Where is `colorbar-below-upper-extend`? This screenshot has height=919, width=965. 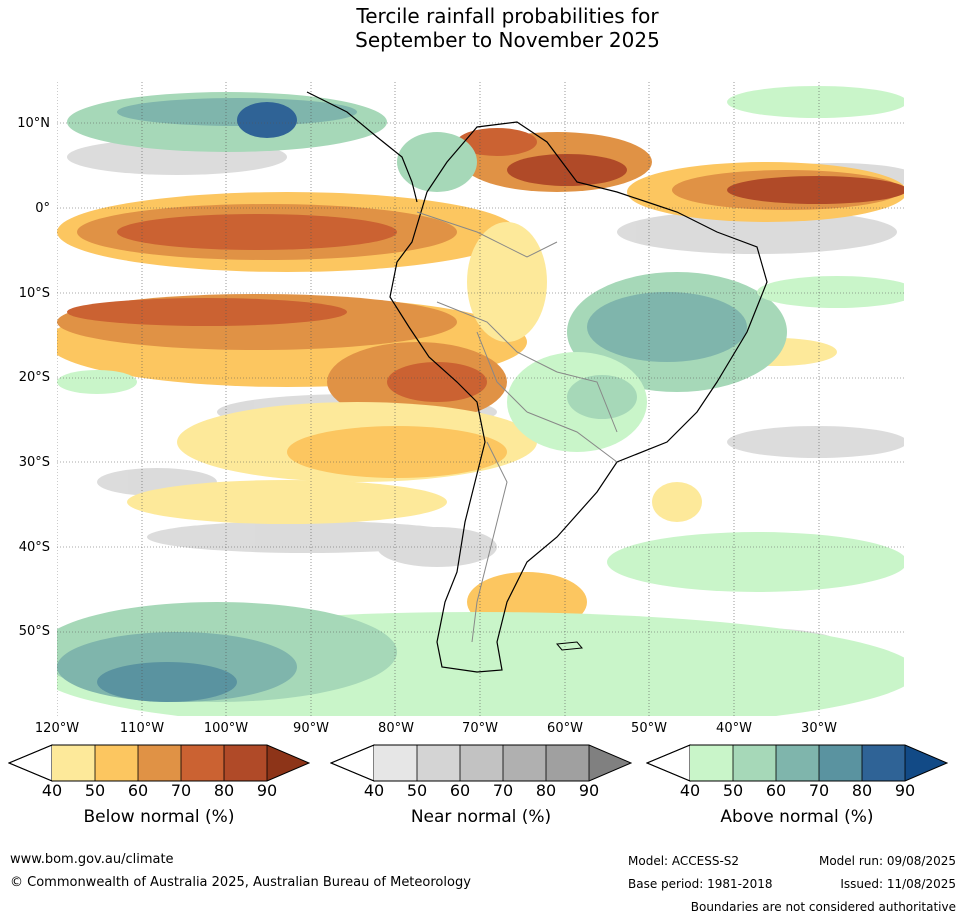
colorbar-below-upper-extend is located at coordinates (288, 763).